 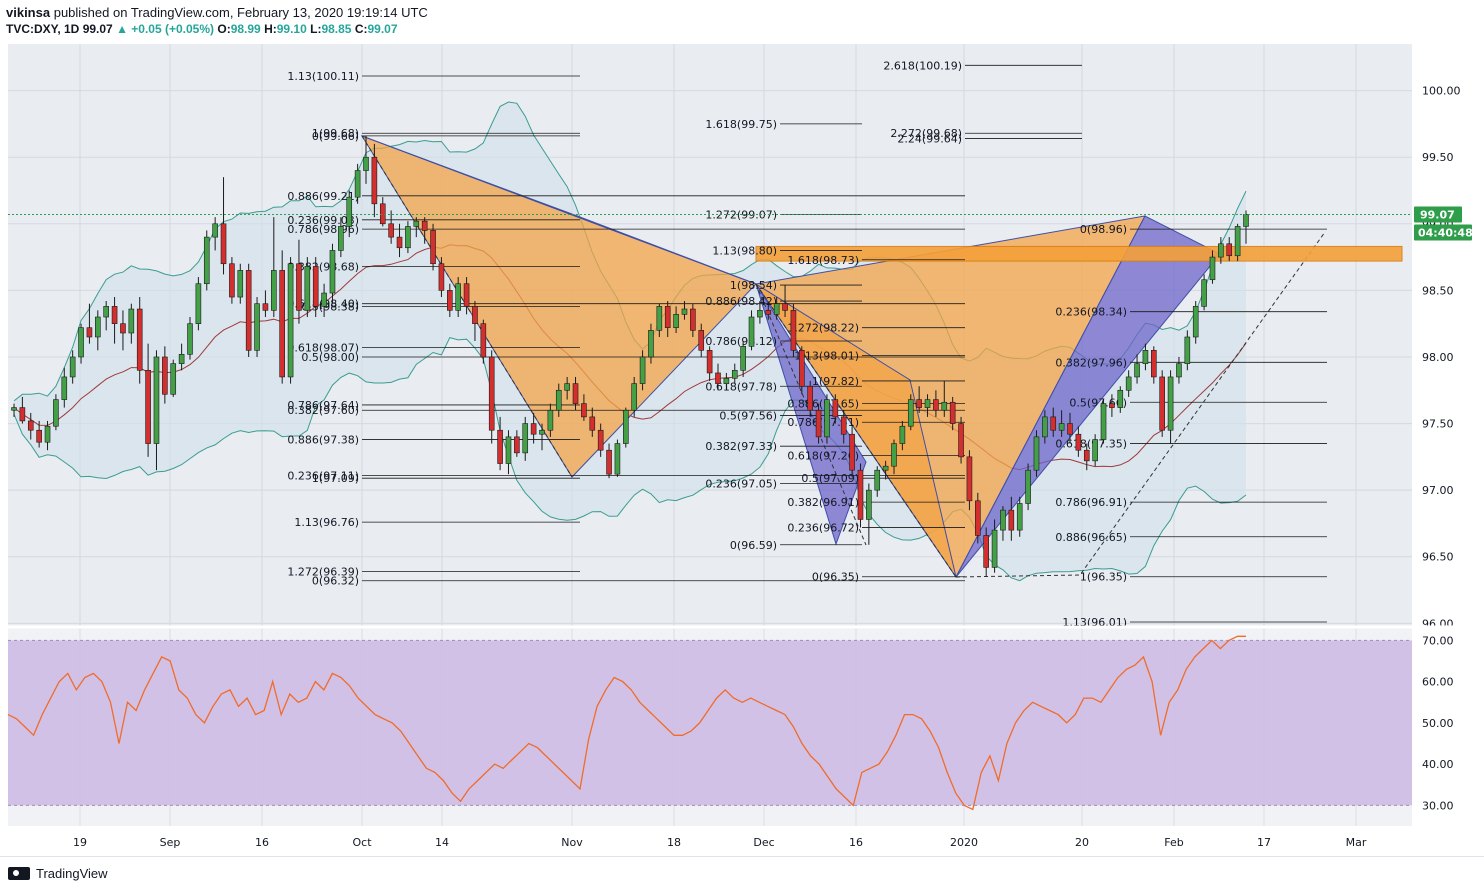 What do you see at coordinates (43, 29) in the screenshot?
I see `symbol-label: TVC:DXY, 1D` at bounding box center [43, 29].